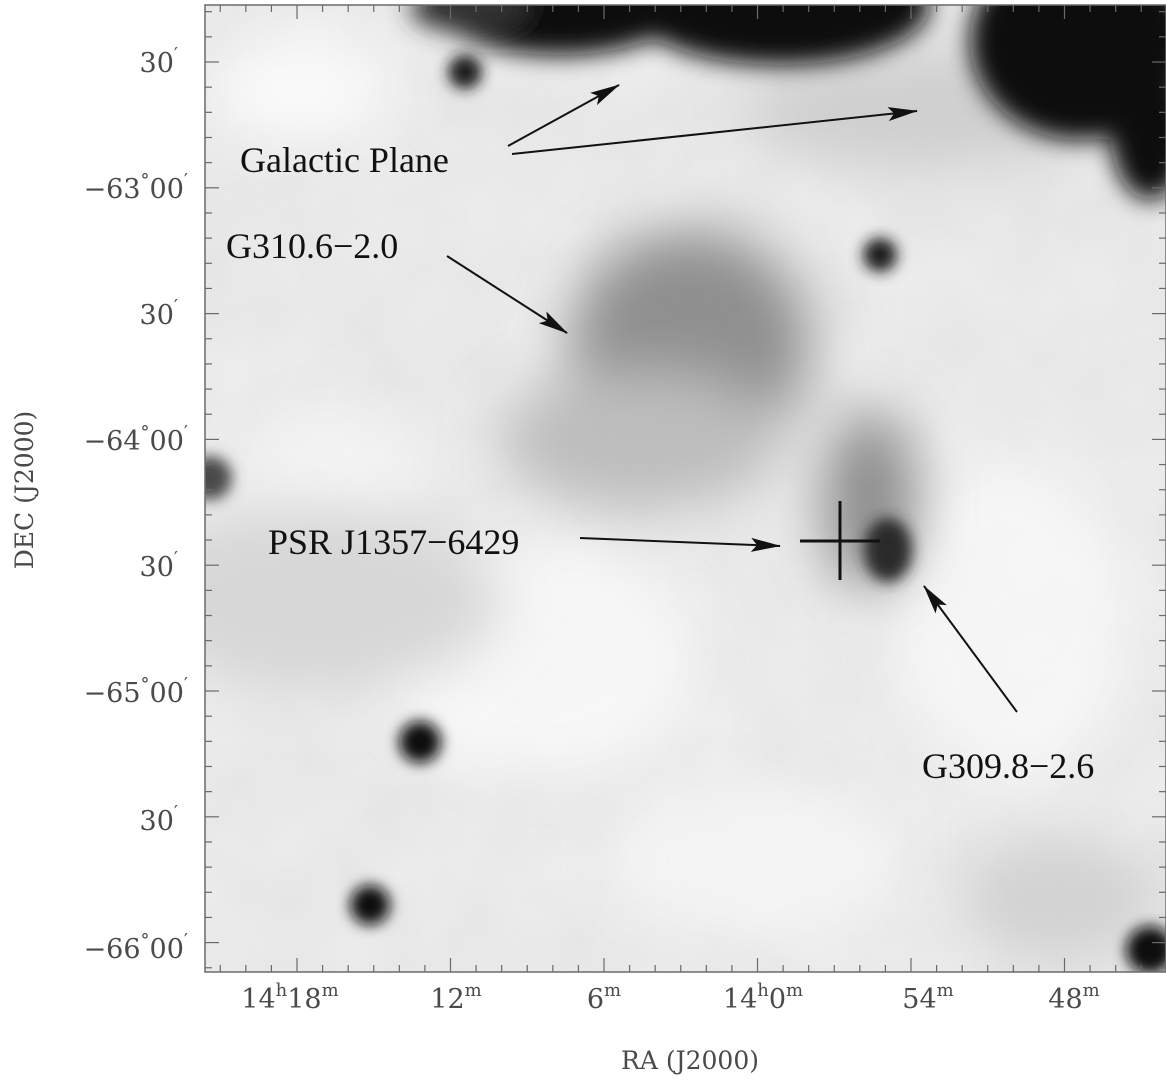 The width and height of the screenshot is (1166, 1086). What do you see at coordinates (840, 540) in the screenshot?
I see `pulsar-position-cross-icon` at bounding box center [840, 540].